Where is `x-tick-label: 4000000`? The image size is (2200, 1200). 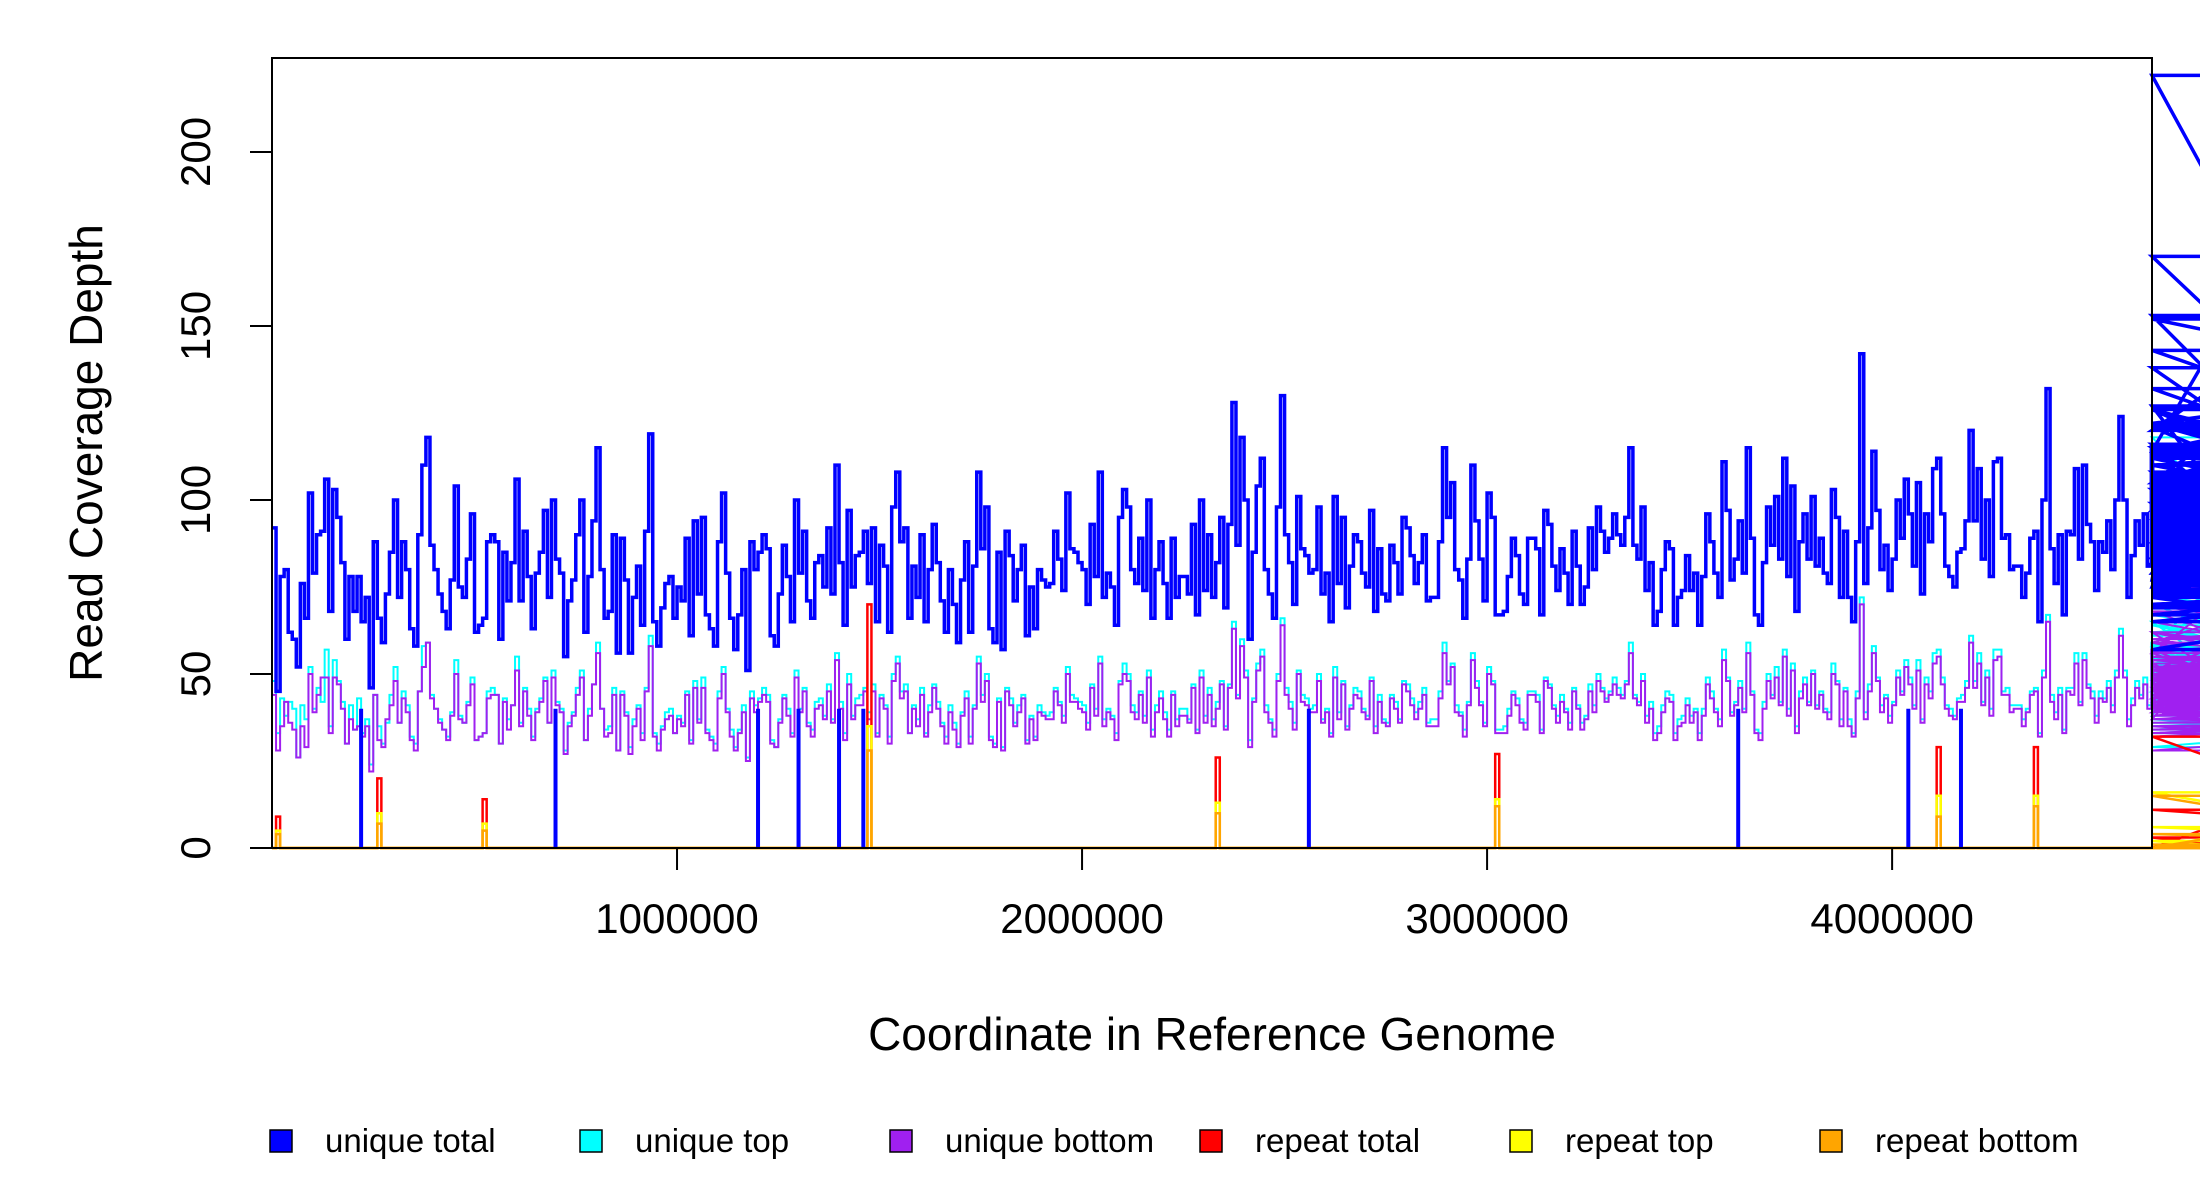
x-tick-label: 4000000 is located at coordinates (1892, 918).